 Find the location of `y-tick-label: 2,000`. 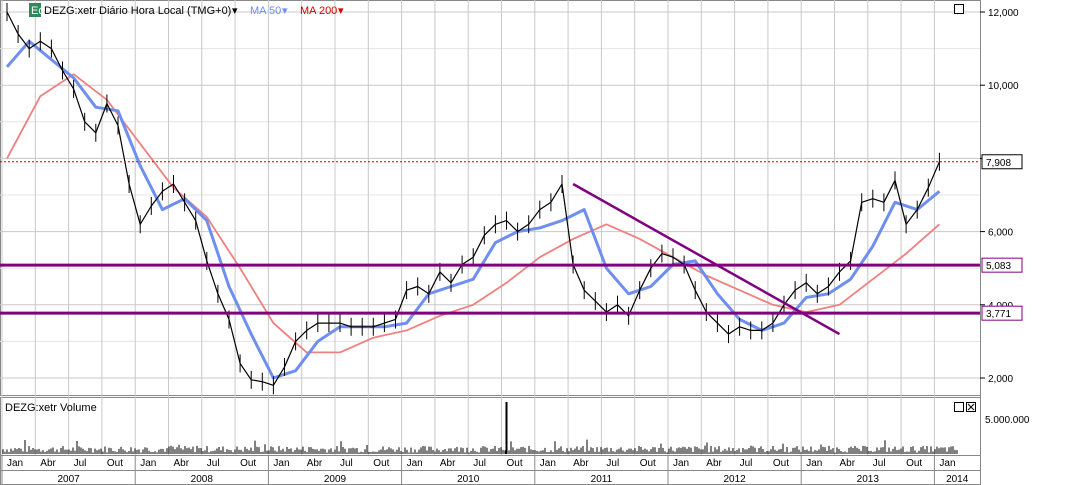

y-tick-label: 2,000 is located at coordinates (1000, 379).